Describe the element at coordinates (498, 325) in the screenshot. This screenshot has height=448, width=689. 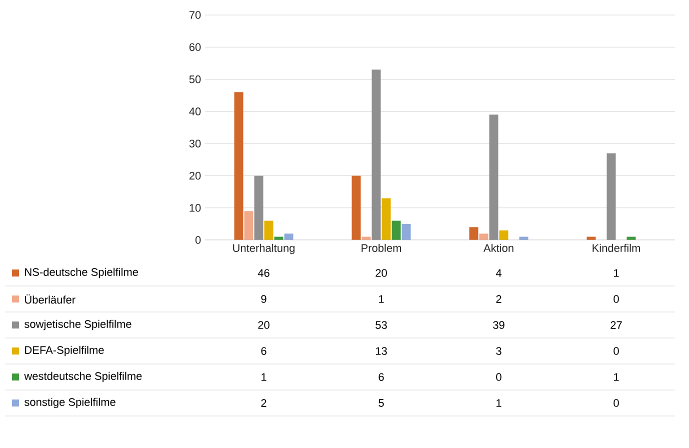
I see `data-label: 39` at that location.